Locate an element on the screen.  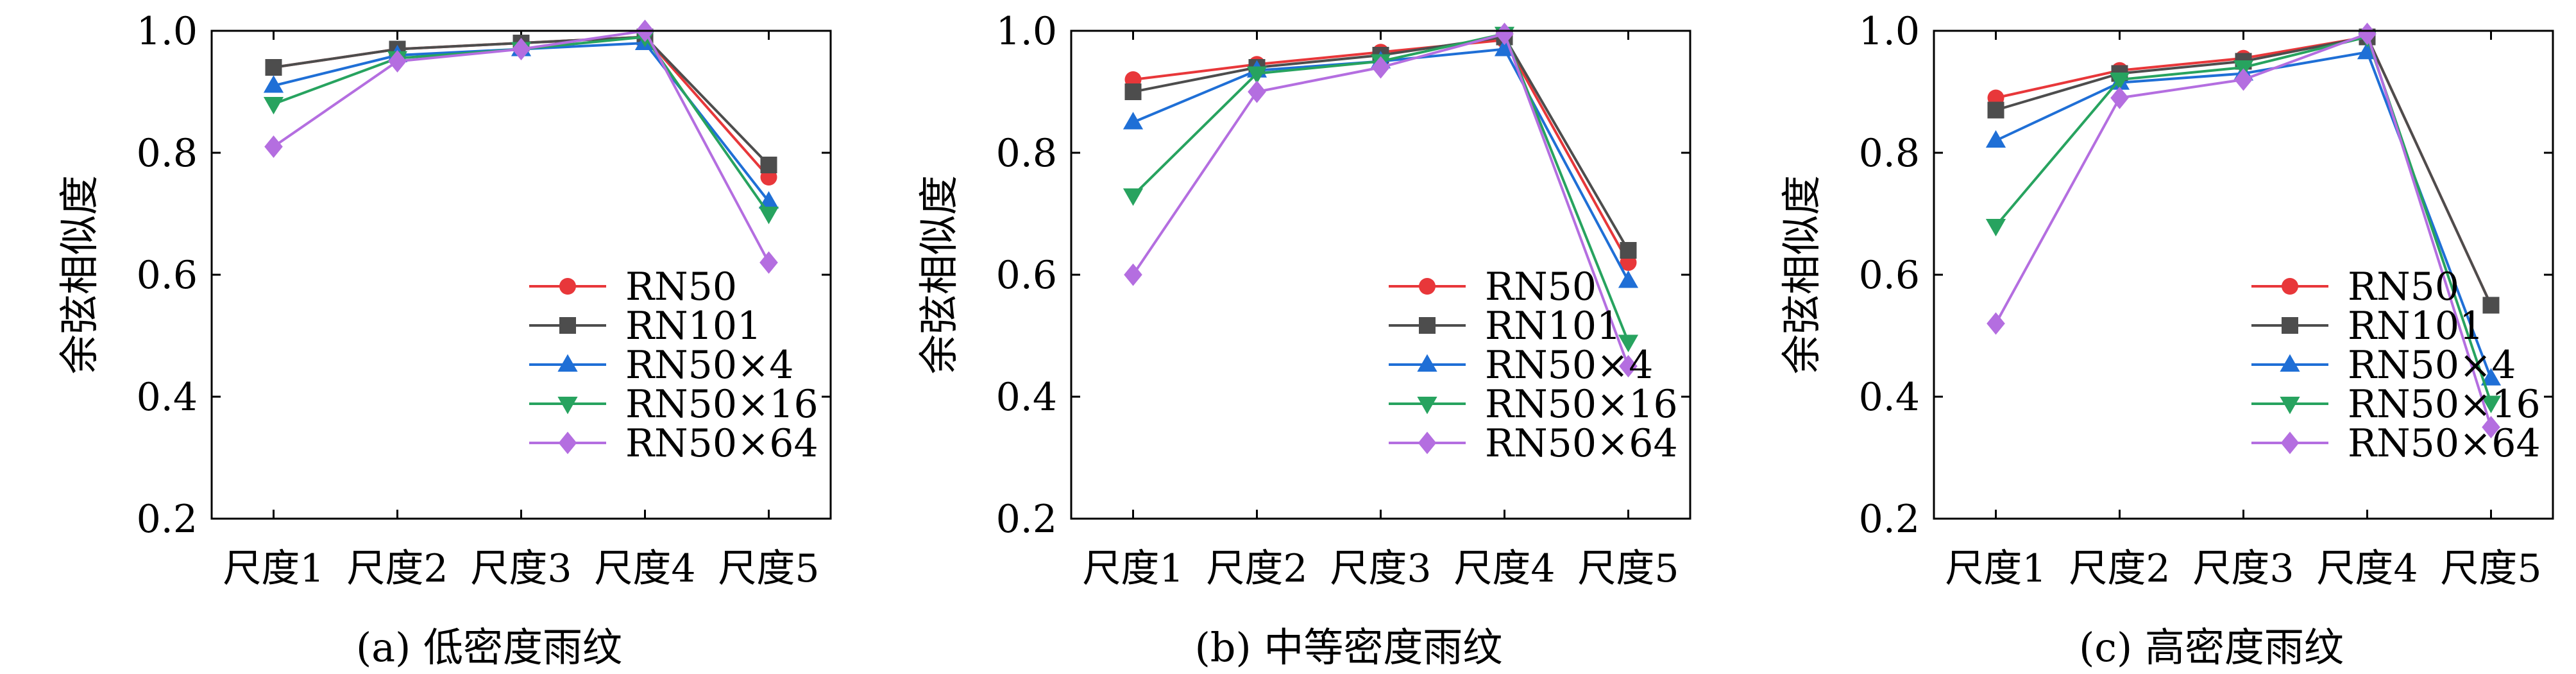
panel-caption: (a) 低密度雨纹 is located at coordinates (489, 647).